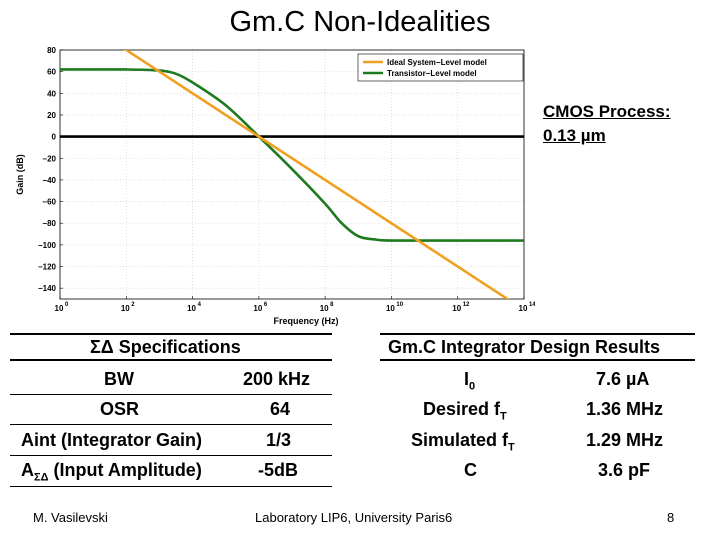 This screenshot has width=720, height=540. I want to click on legend-label: Ideal System−Level model, so click(437, 62).